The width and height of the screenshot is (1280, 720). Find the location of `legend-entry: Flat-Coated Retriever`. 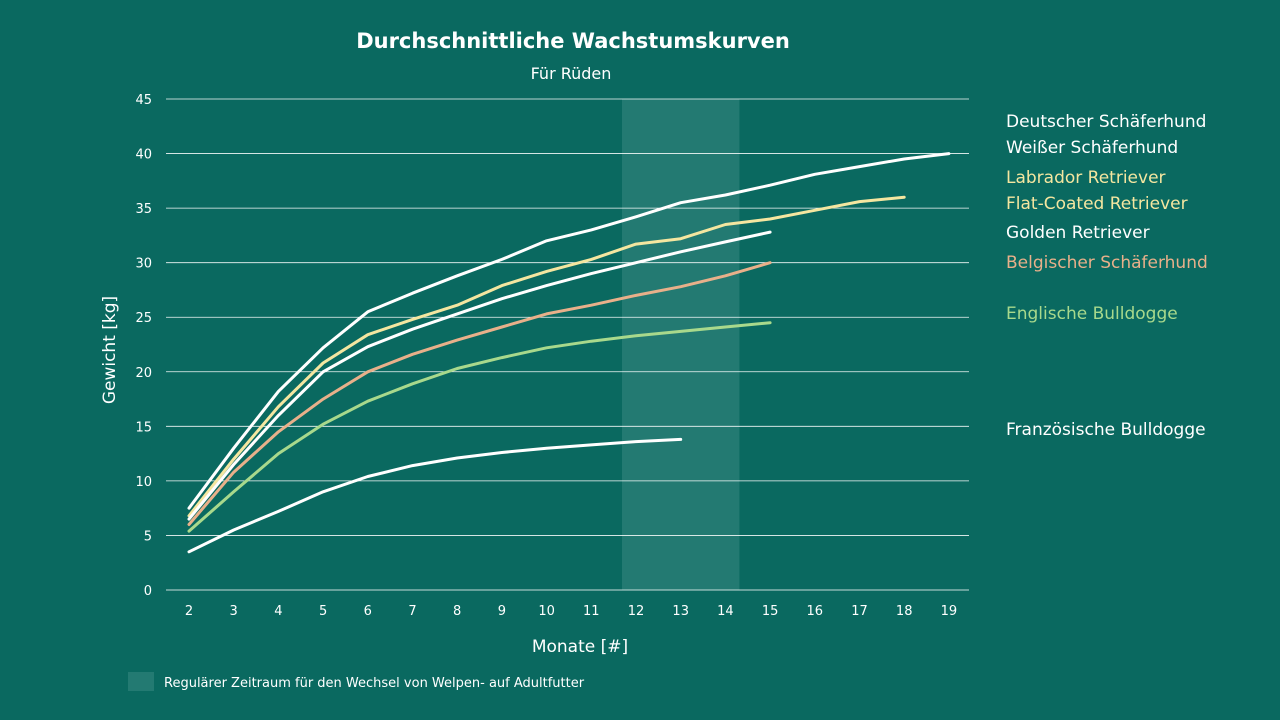

legend-entry: Flat-Coated Retriever is located at coordinates (1097, 204).